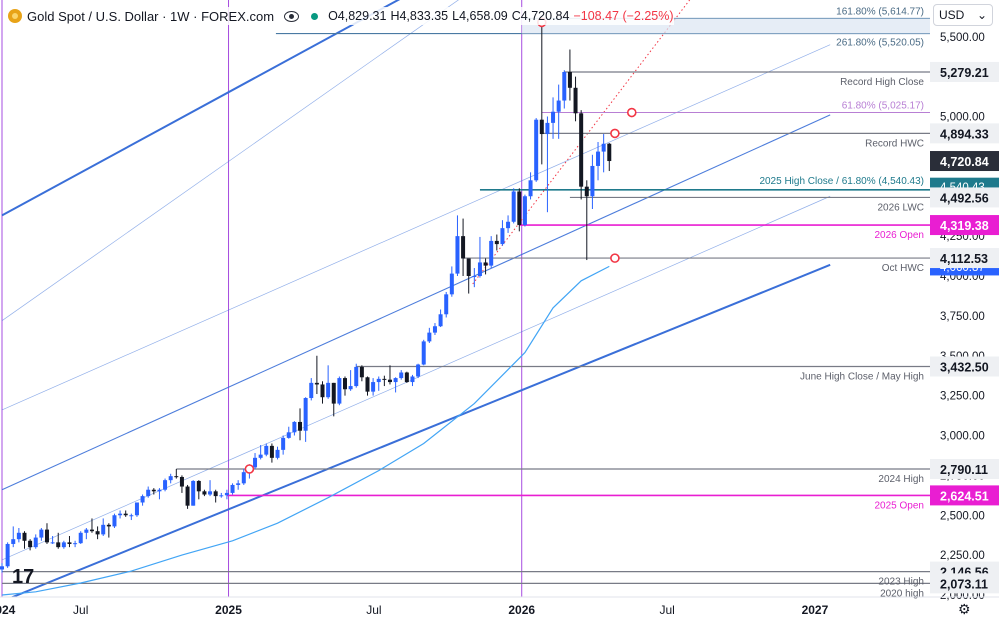 The width and height of the screenshot is (999, 619). Describe the element at coordinates (499, 606) in the screenshot. I see `time-axis: 2024 Jul 2025 Jul 2026 Jul 2027` at that location.